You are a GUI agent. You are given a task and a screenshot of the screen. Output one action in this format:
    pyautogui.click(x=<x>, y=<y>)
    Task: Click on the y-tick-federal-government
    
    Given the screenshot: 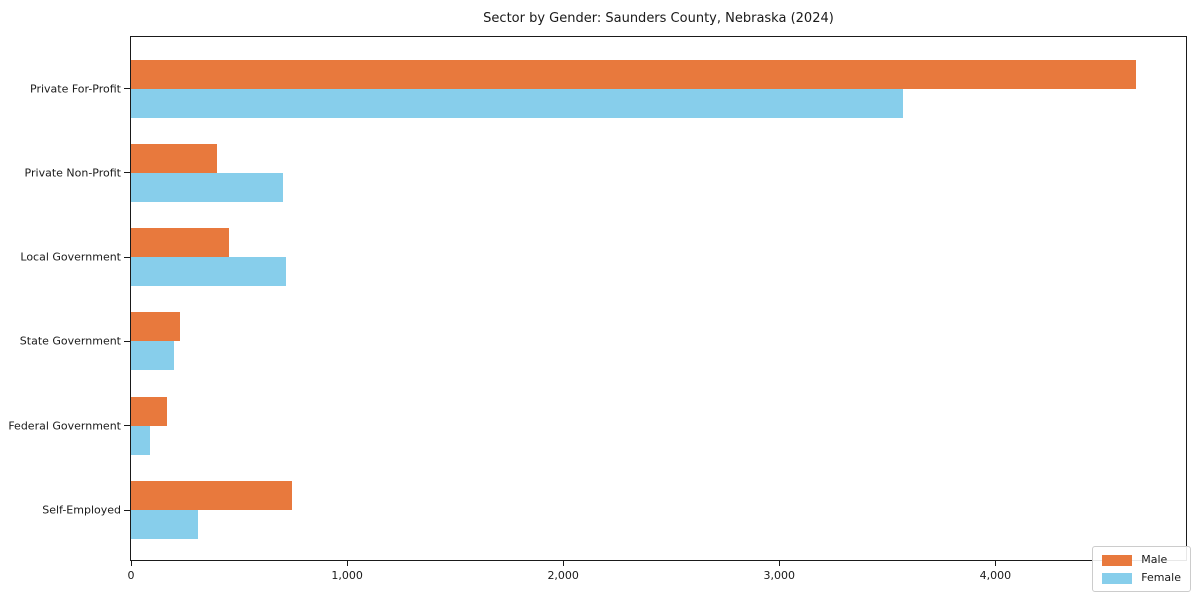 What is the action you would take?
    pyautogui.click(x=127, y=426)
    